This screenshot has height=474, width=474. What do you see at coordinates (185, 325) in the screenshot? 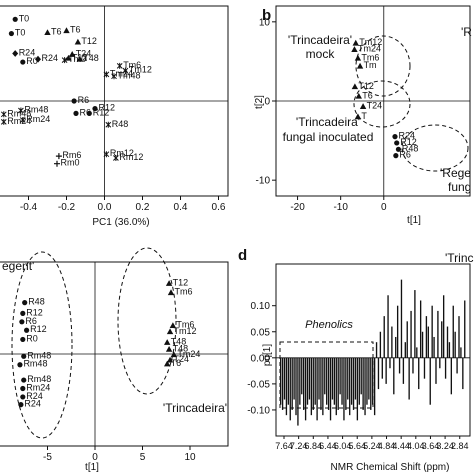
I see `panel-c-point-label: Tm6` at bounding box center [185, 325].